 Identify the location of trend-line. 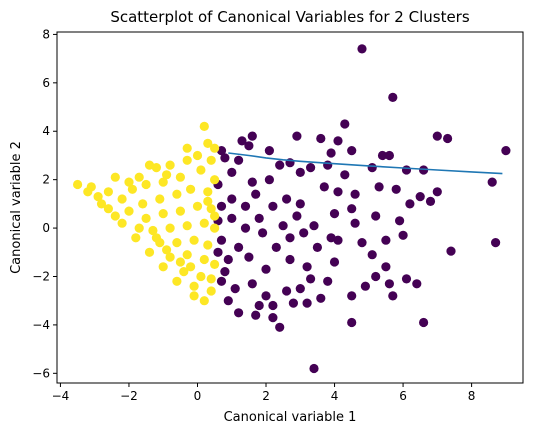
(365, 163).